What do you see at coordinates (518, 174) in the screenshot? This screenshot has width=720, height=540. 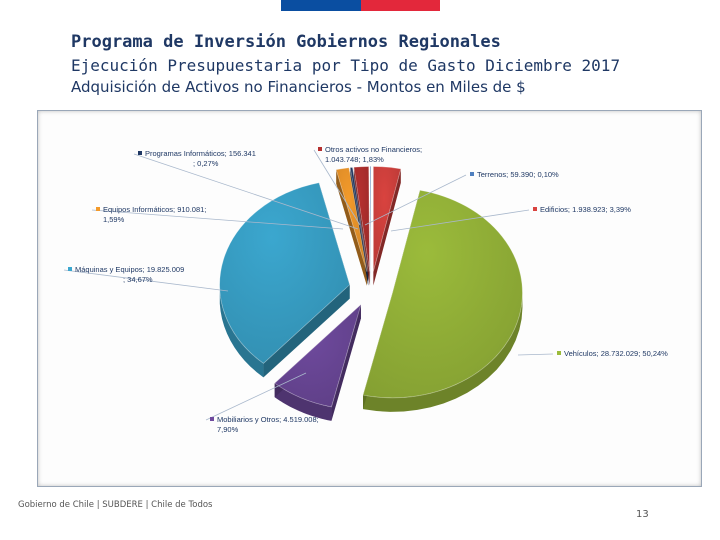 I see `slice-label-text: Terrenos; 59.390; 0,10%` at bounding box center [518, 174].